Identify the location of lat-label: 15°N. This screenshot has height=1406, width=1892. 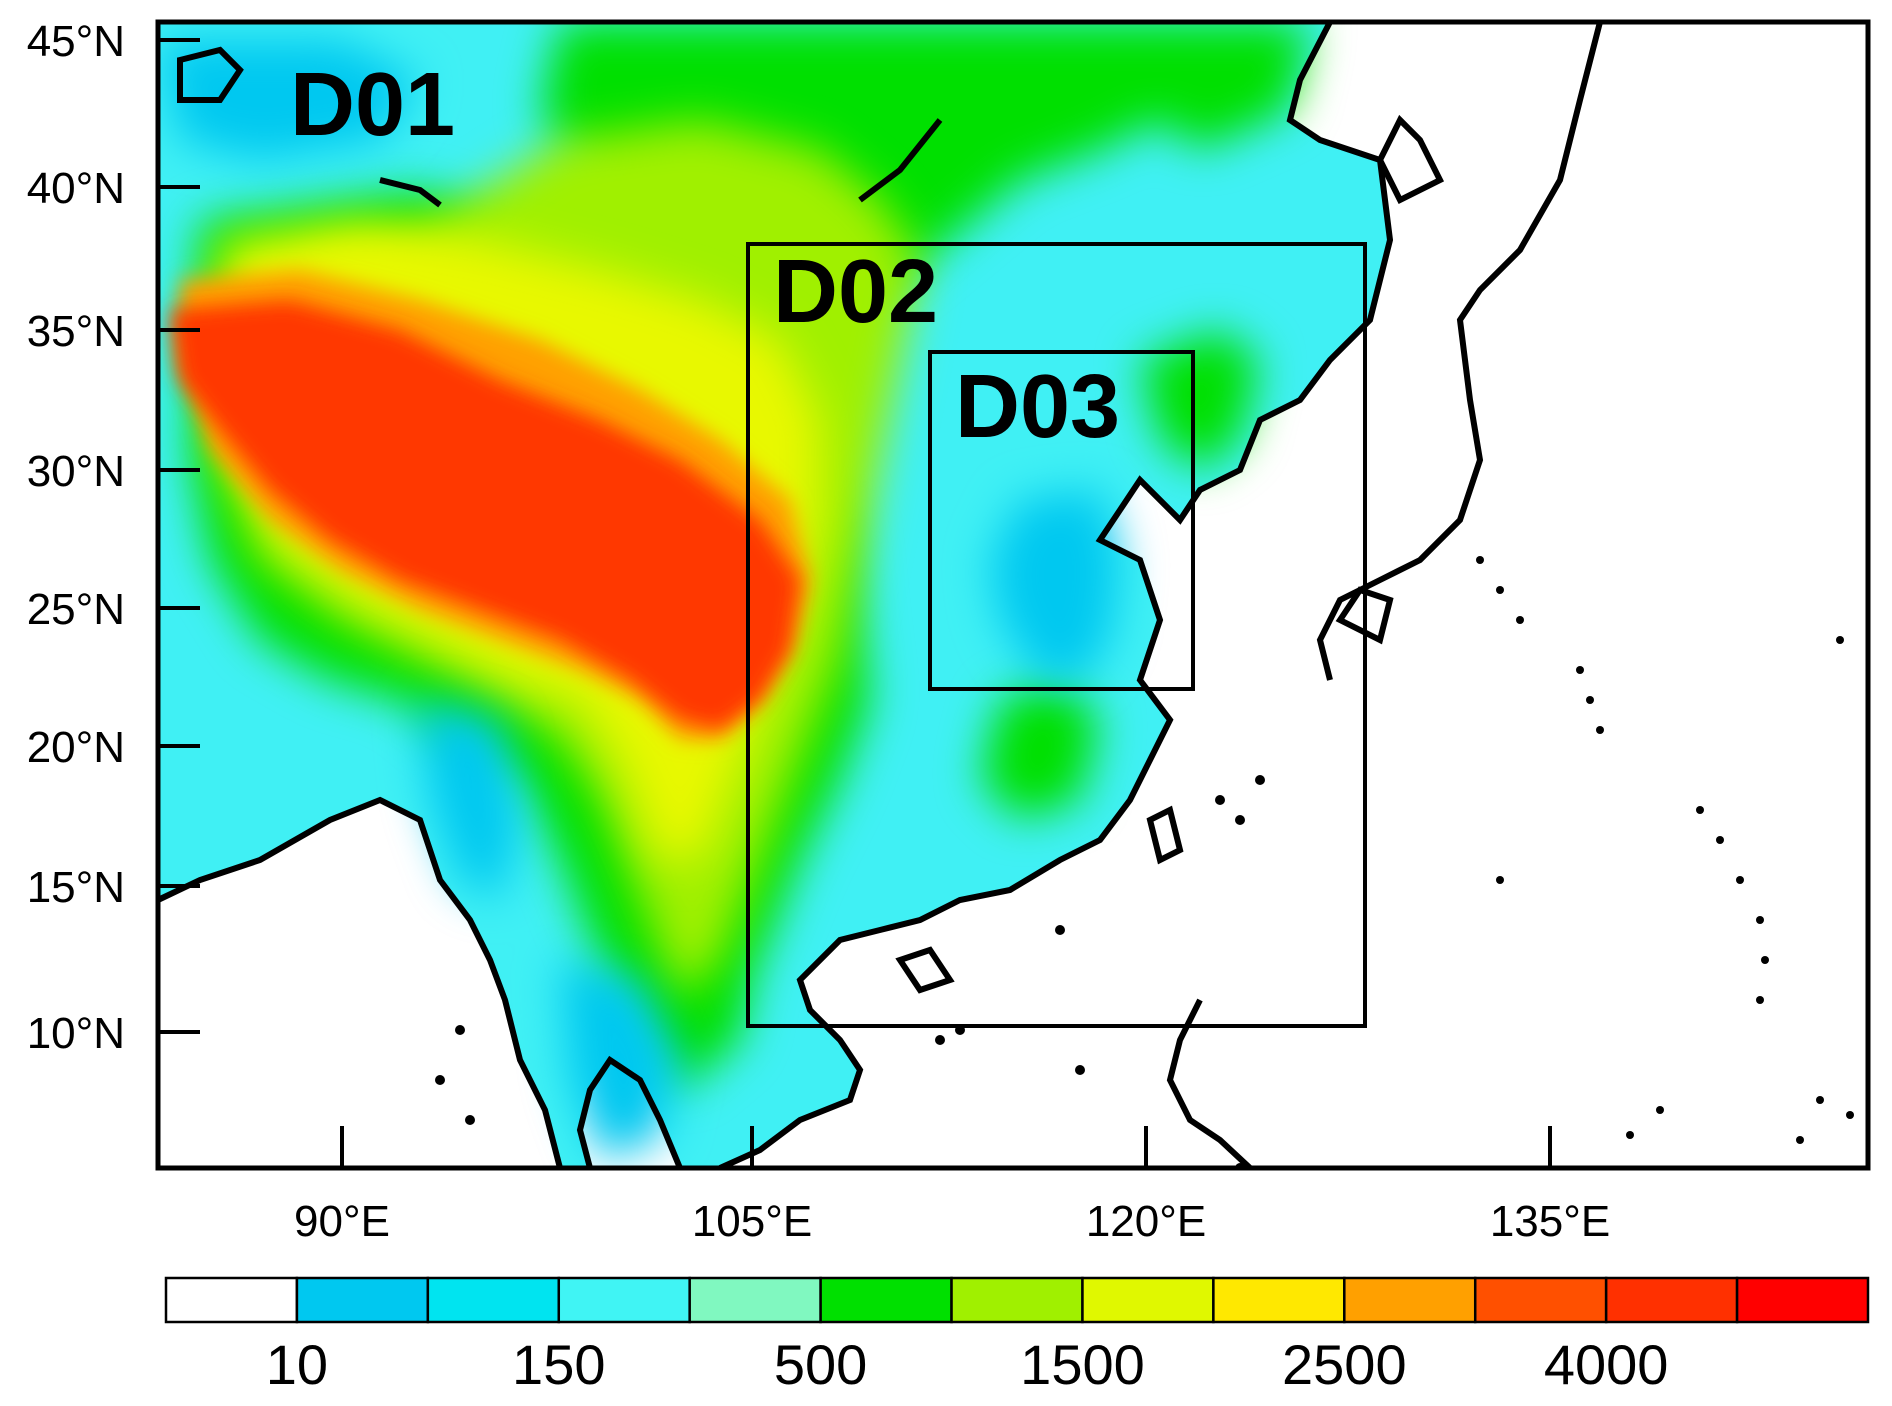
(76, 887).